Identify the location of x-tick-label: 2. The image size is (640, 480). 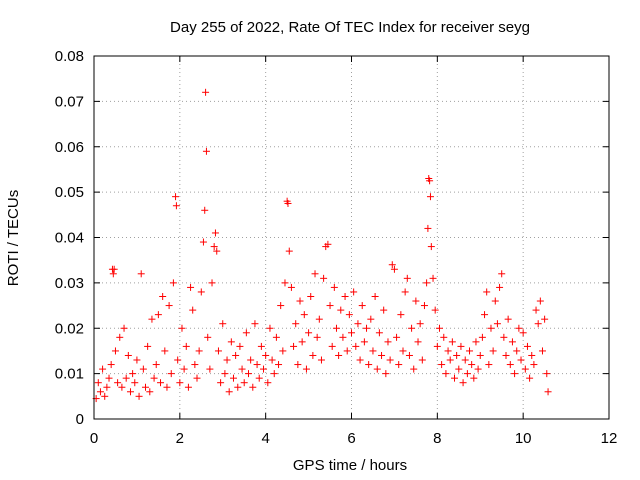
(180, 438).